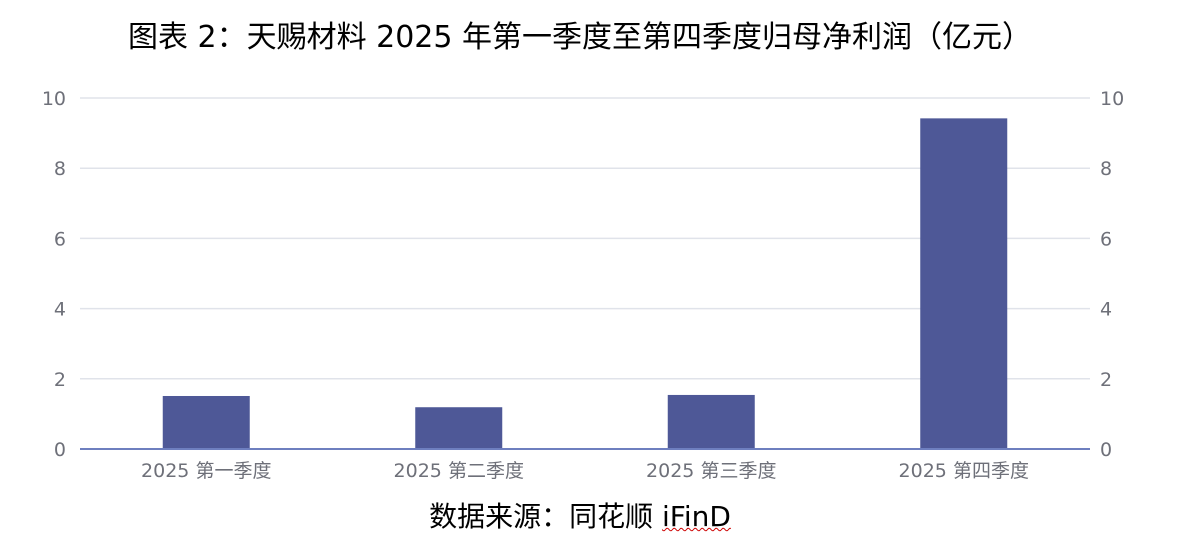 The width and height of the screenshot is (1197, 544). What do you see at coordinates (1106, 169) in the screenshot?
I see `y-tick-label-right: 8` at bounding box center [1106, 169].